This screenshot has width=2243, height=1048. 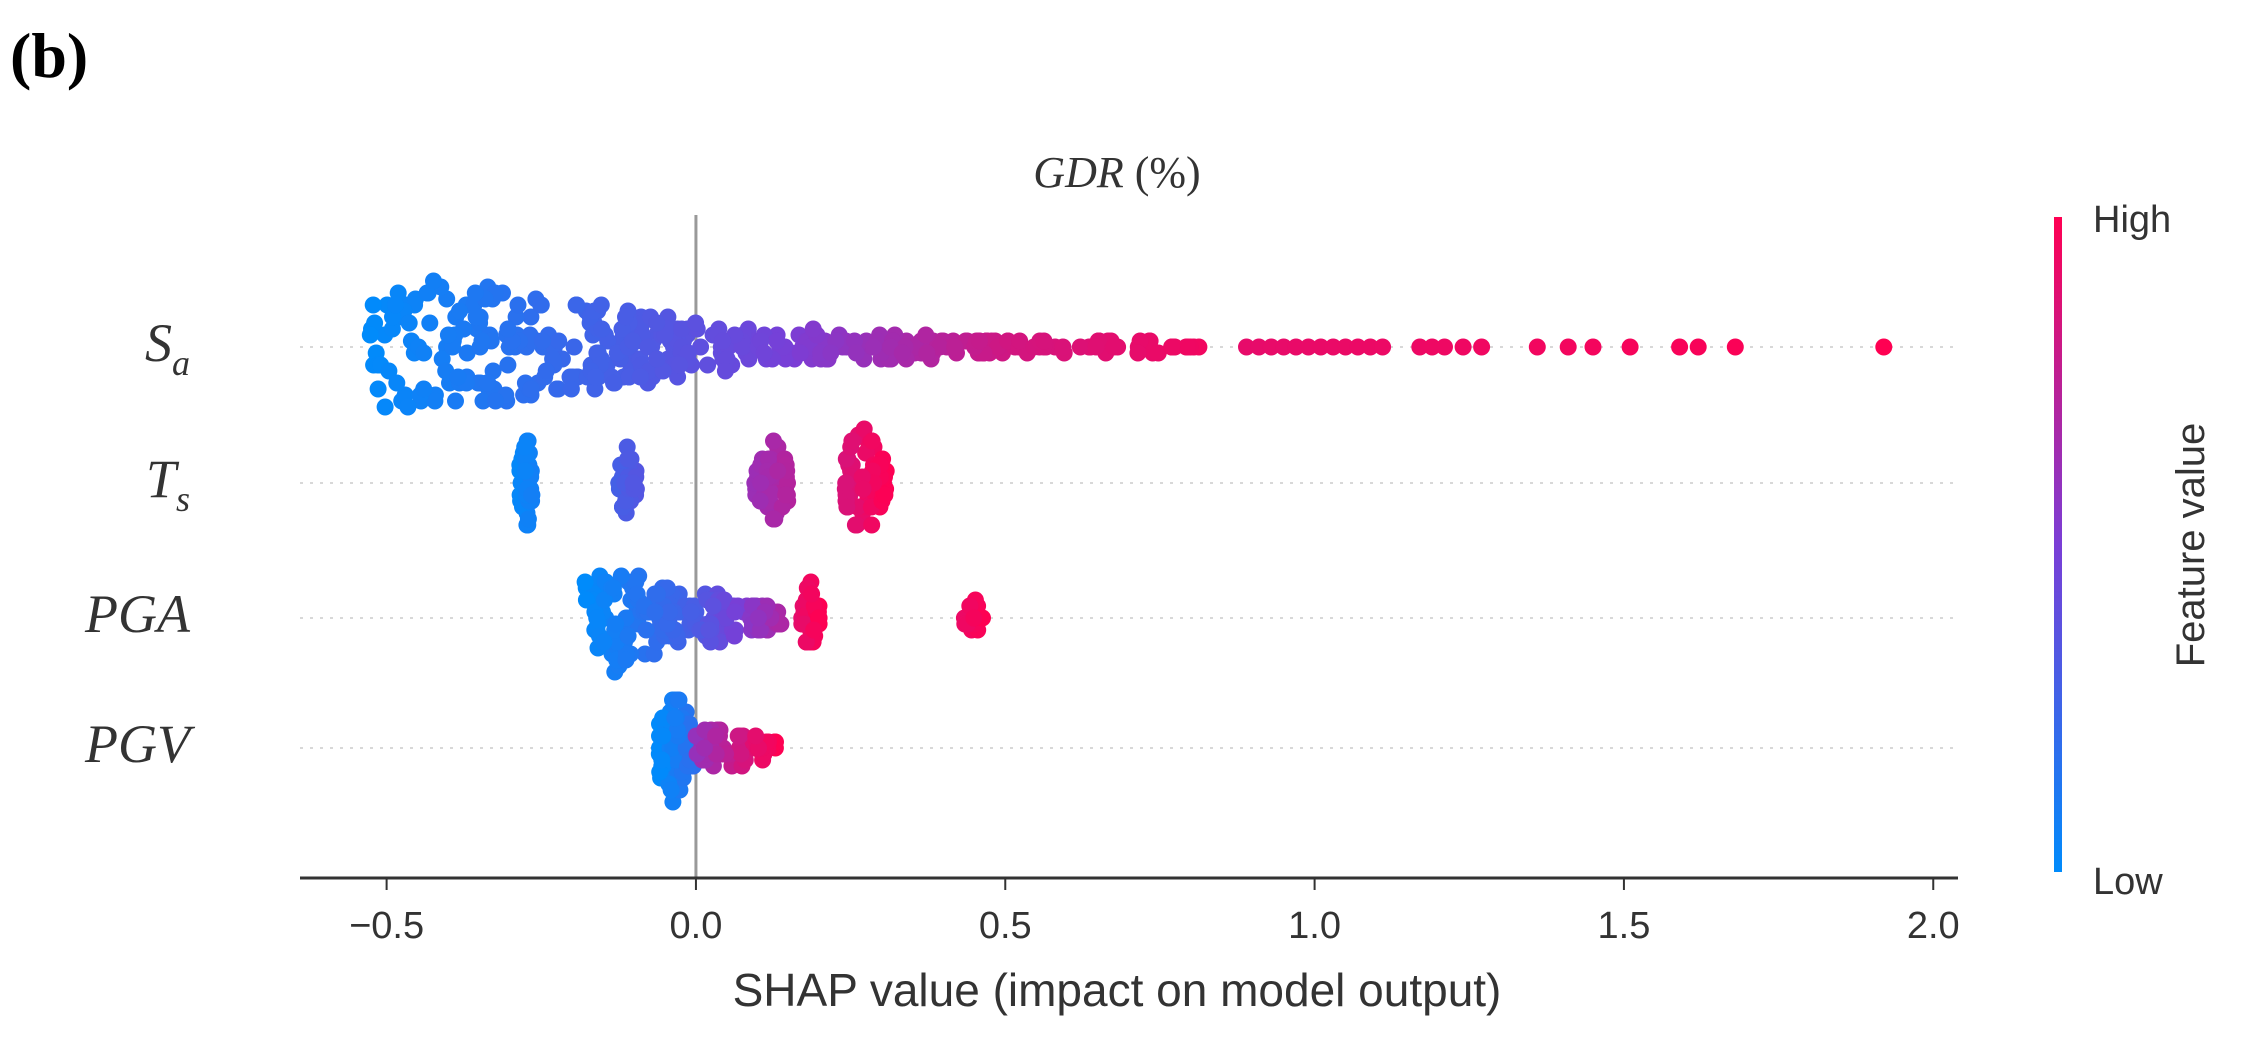 What do you see at coordinates (1154, 912) in the screenshot?
I see `x-axis-ticks: −0.5 0.0 0.5 1.0 1.5 2.0` at bounding box center [1154, 912].